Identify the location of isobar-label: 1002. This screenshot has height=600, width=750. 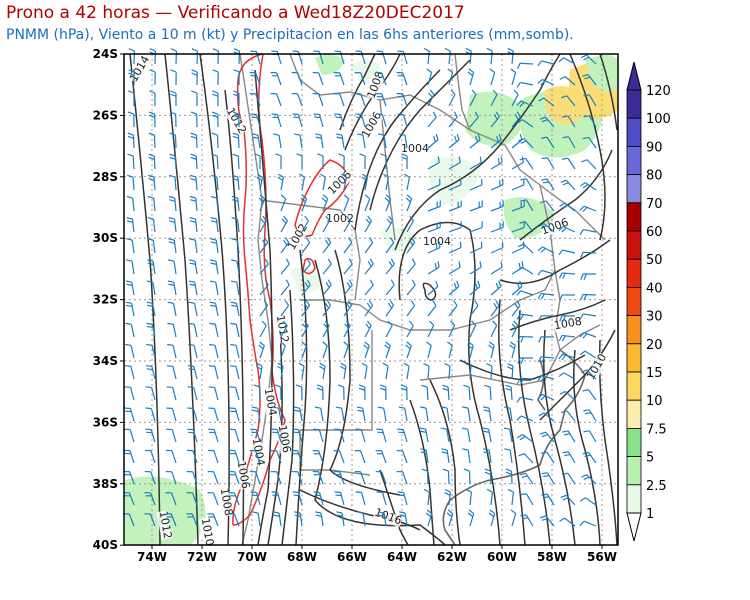
(340, 218).